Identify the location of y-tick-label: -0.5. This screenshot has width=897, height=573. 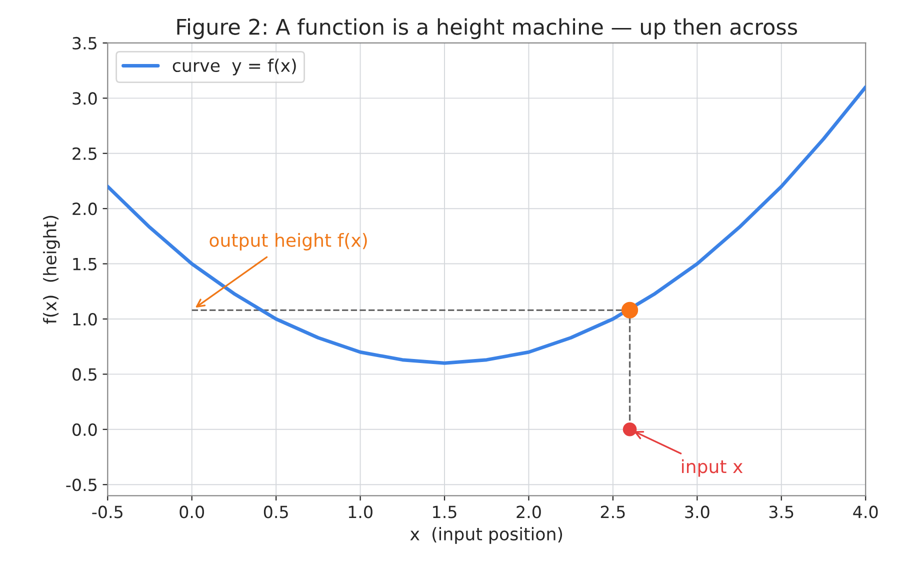
(81, 485).